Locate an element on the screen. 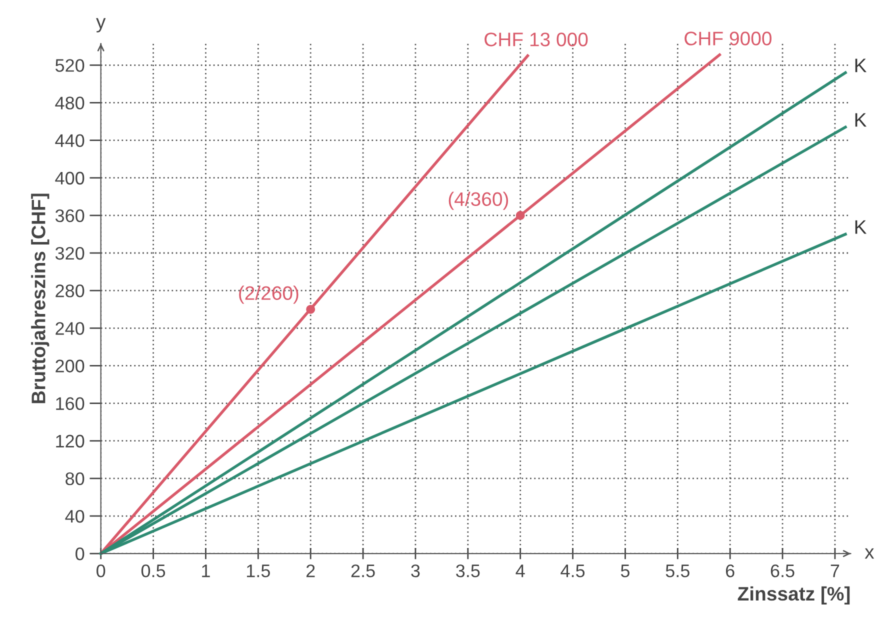 The width and height of the screenshot is (877, 622). series-label: CHF 9000 is located at coordinates (728, 39).